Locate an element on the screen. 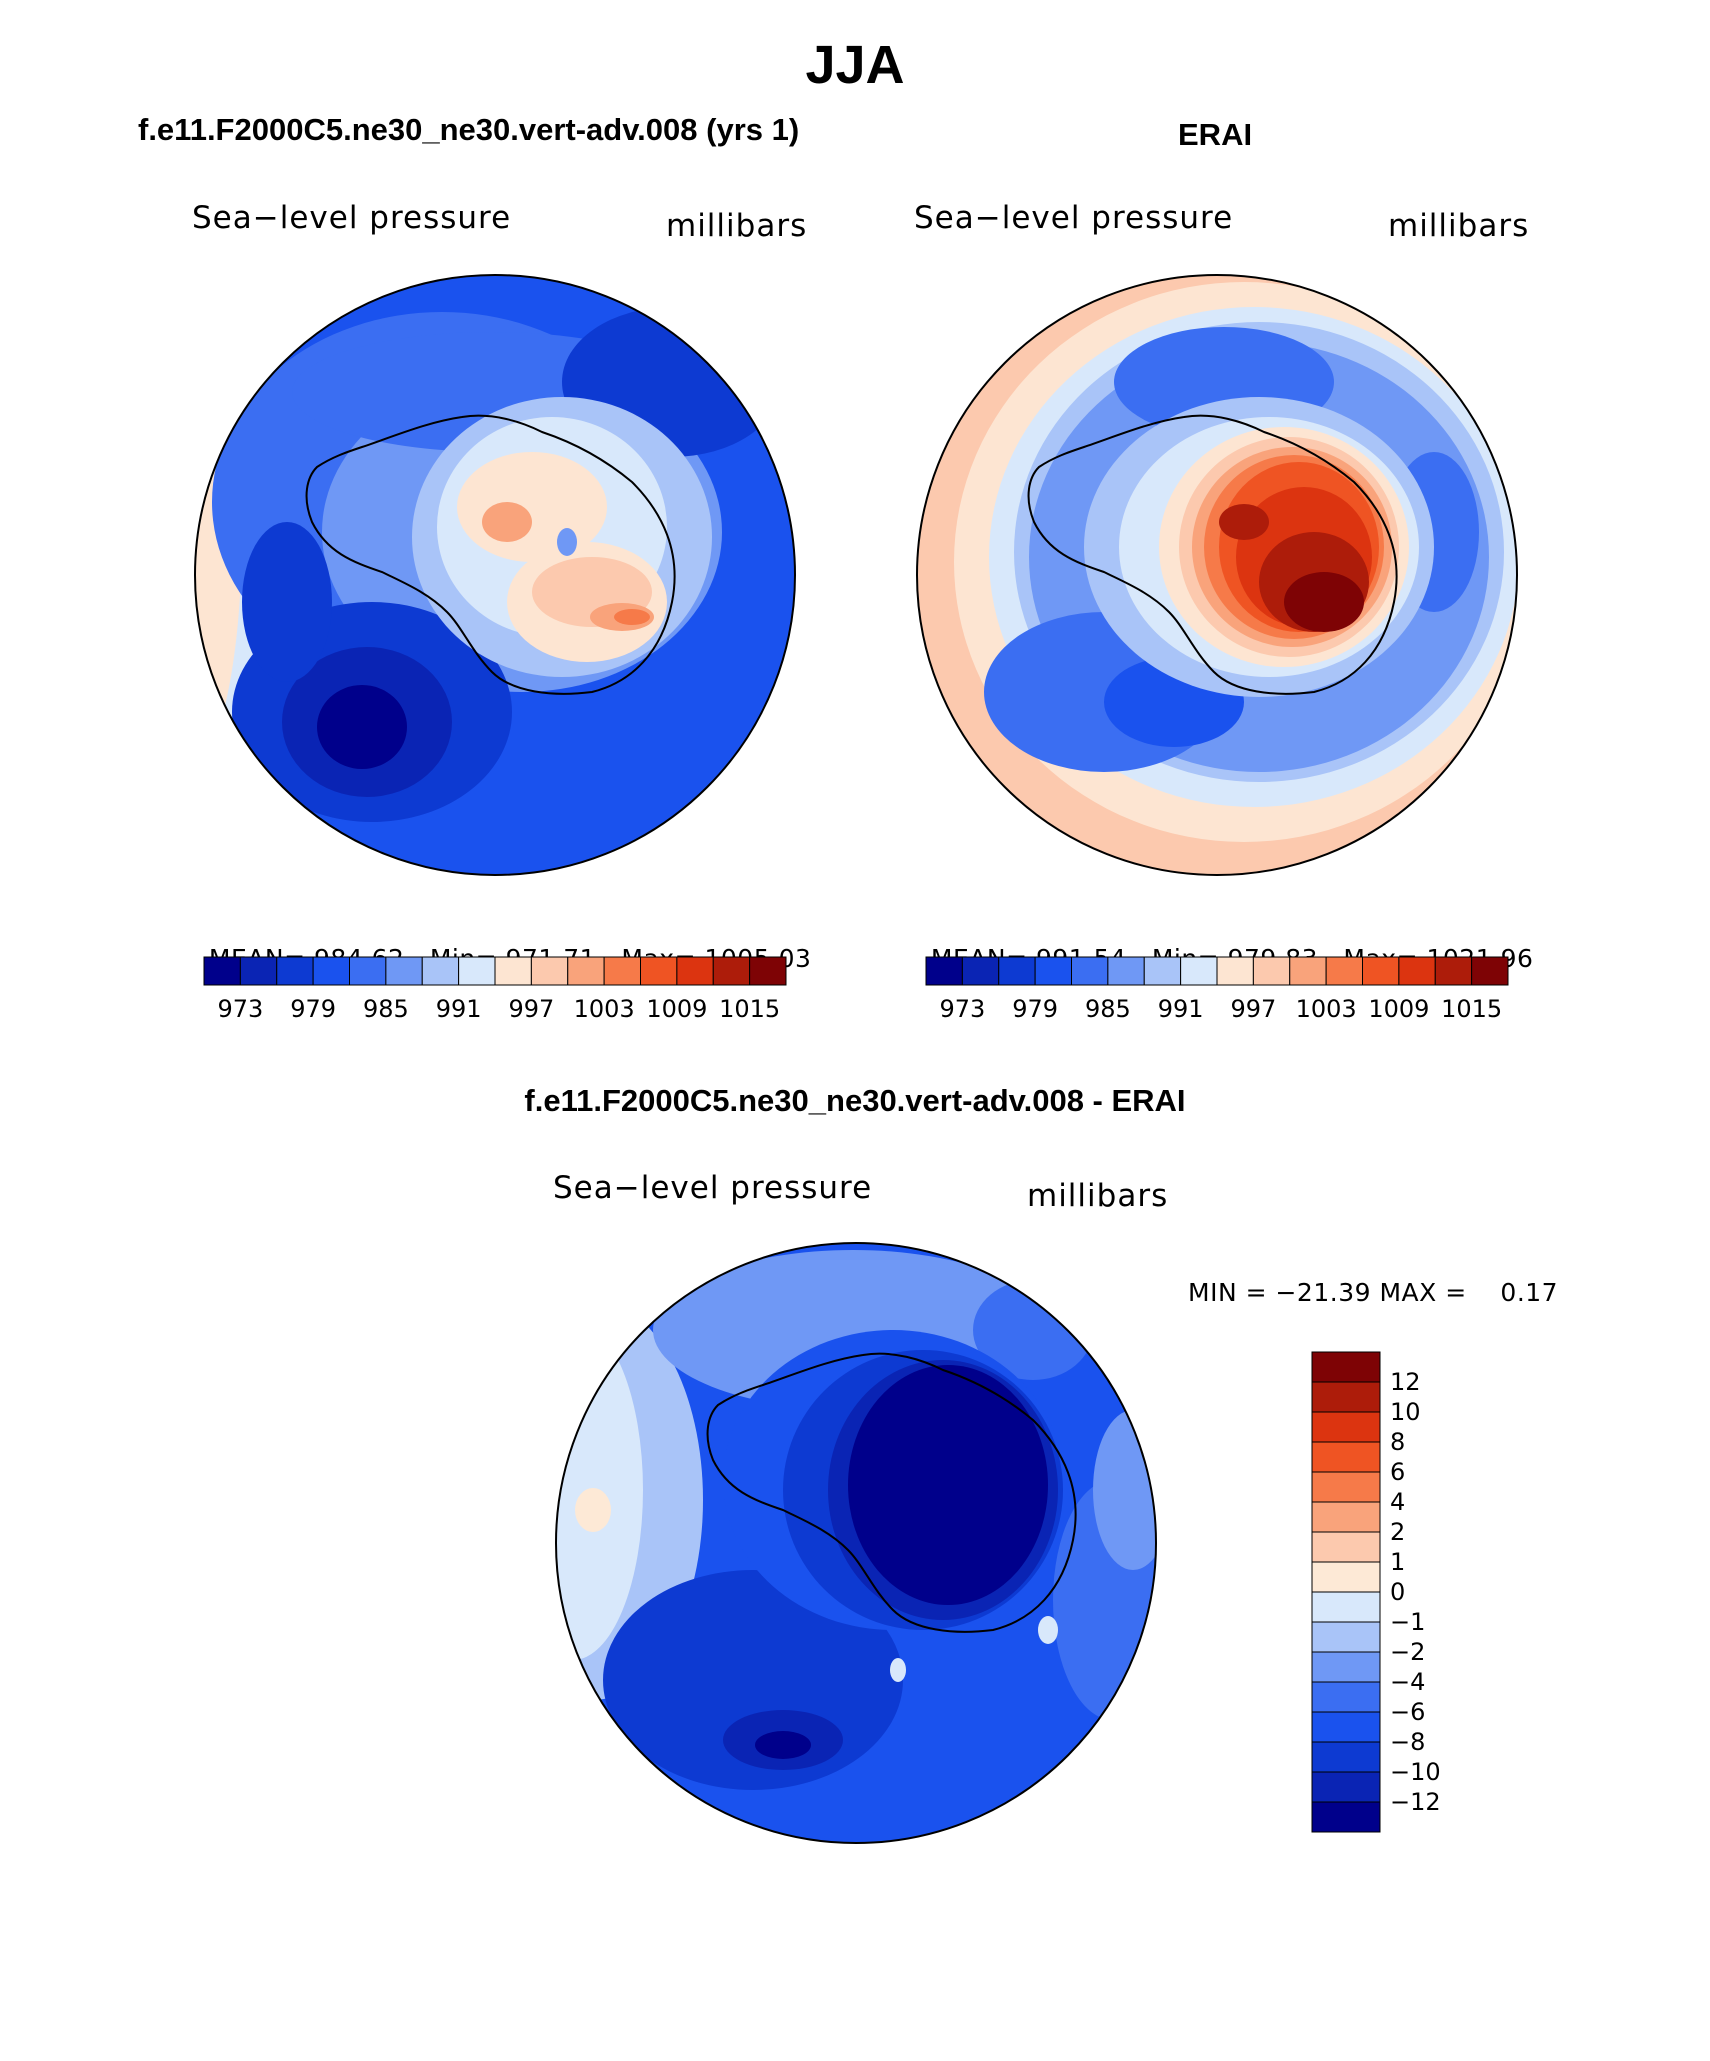  colorbar-tick-label: −2 is located at coordinates (1407, 1652).